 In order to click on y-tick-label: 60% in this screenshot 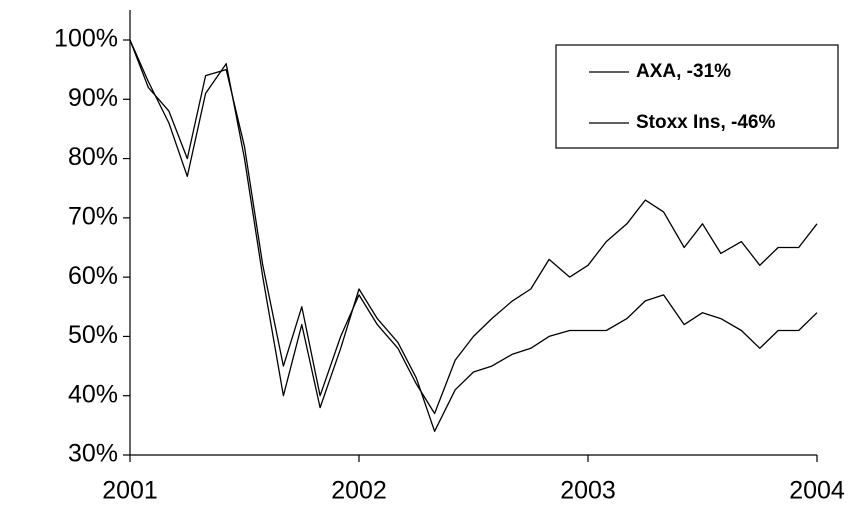, I will do `click(93, 276)`.